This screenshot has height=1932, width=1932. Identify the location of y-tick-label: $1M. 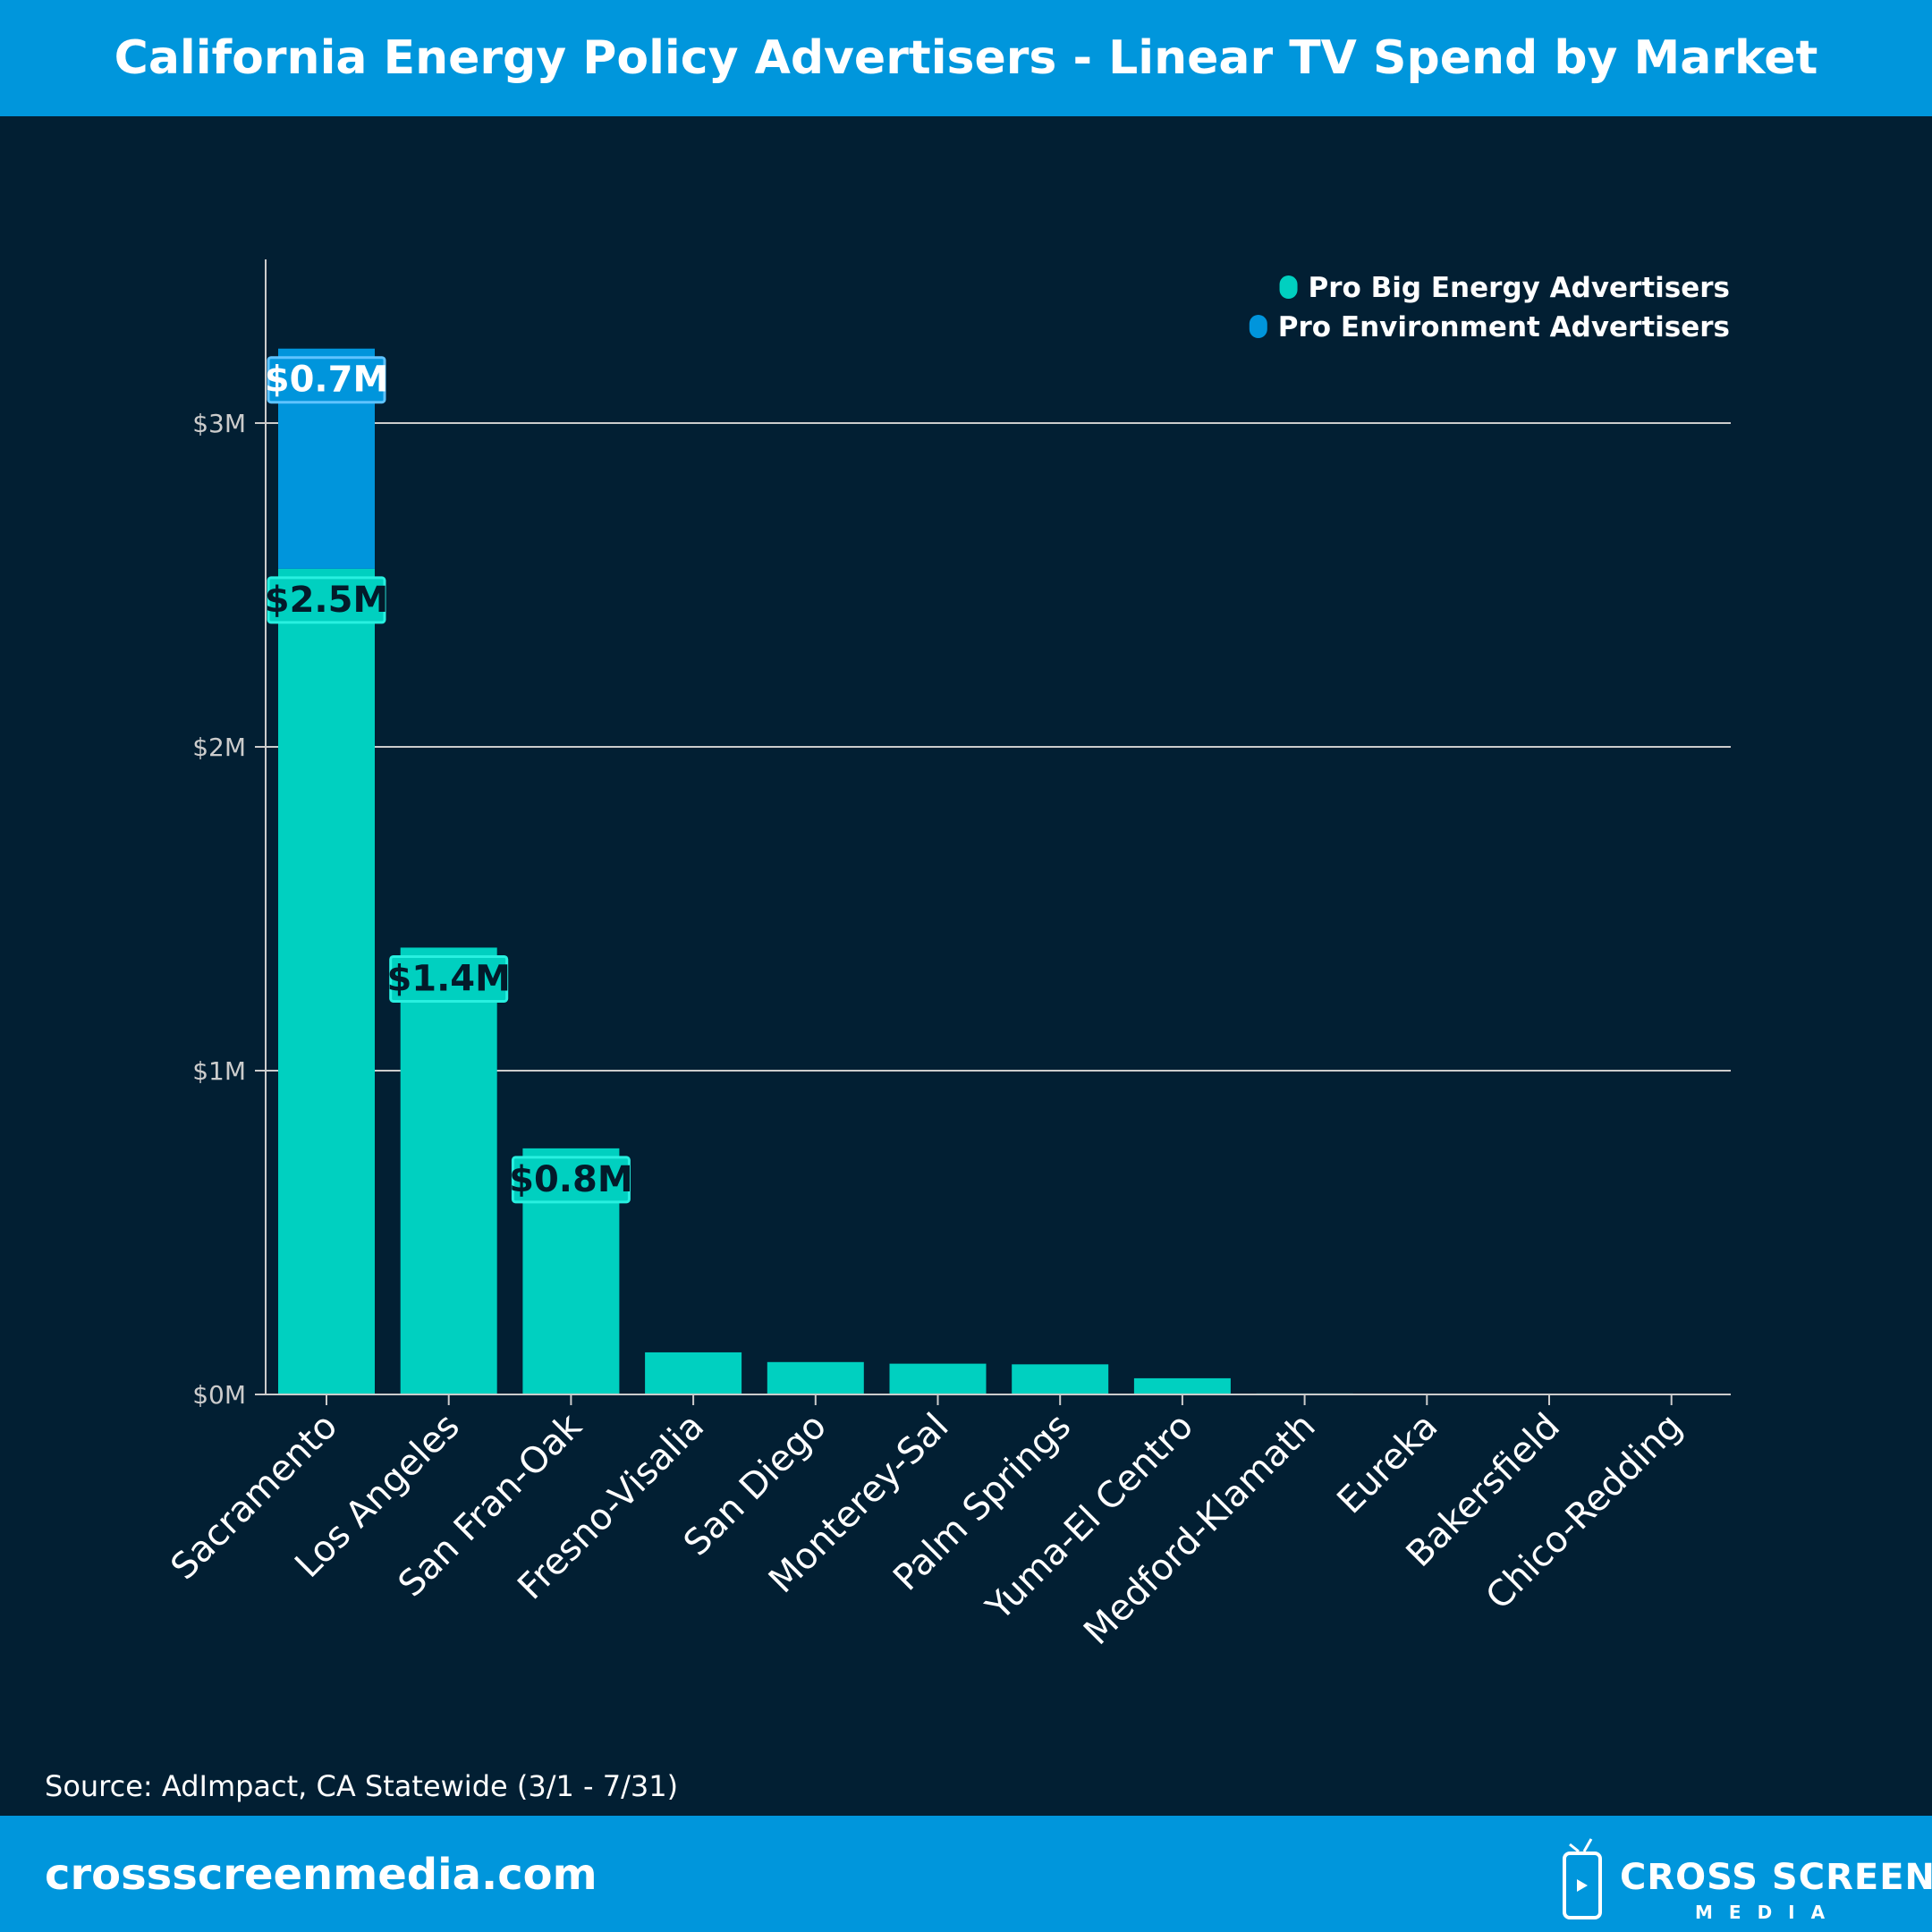
(219, 1071).